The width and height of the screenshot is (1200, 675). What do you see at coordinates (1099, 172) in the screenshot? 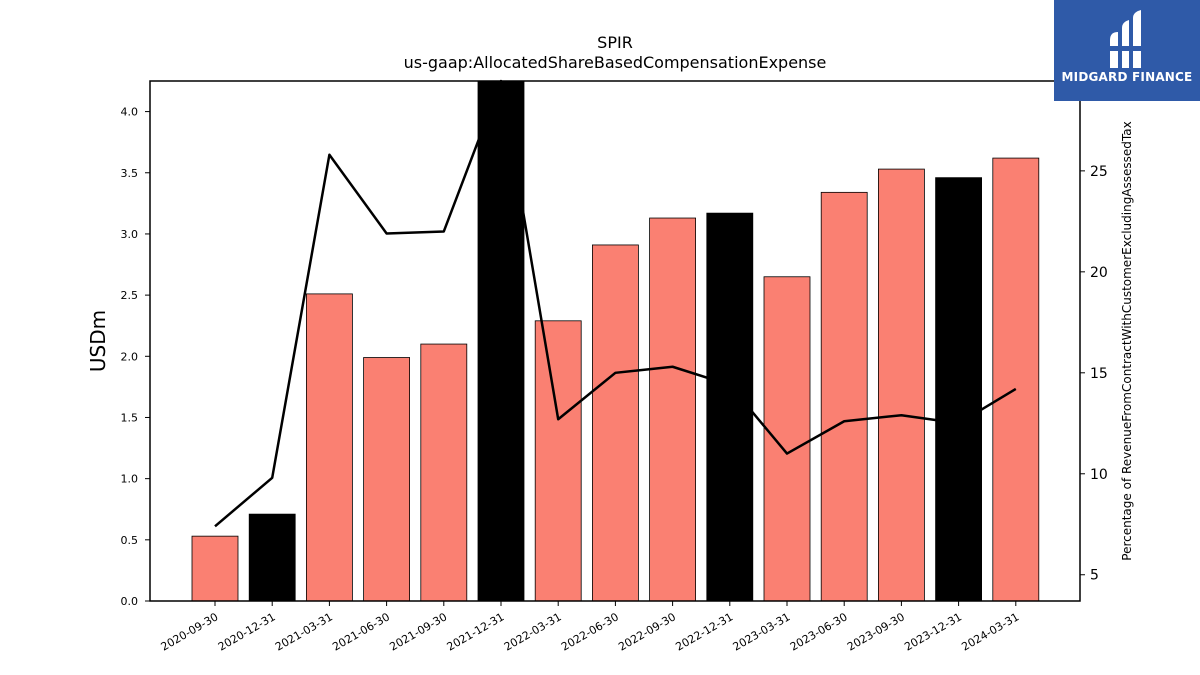
I see `y2-tick-label: 25` at bounding box center [1099, 172].